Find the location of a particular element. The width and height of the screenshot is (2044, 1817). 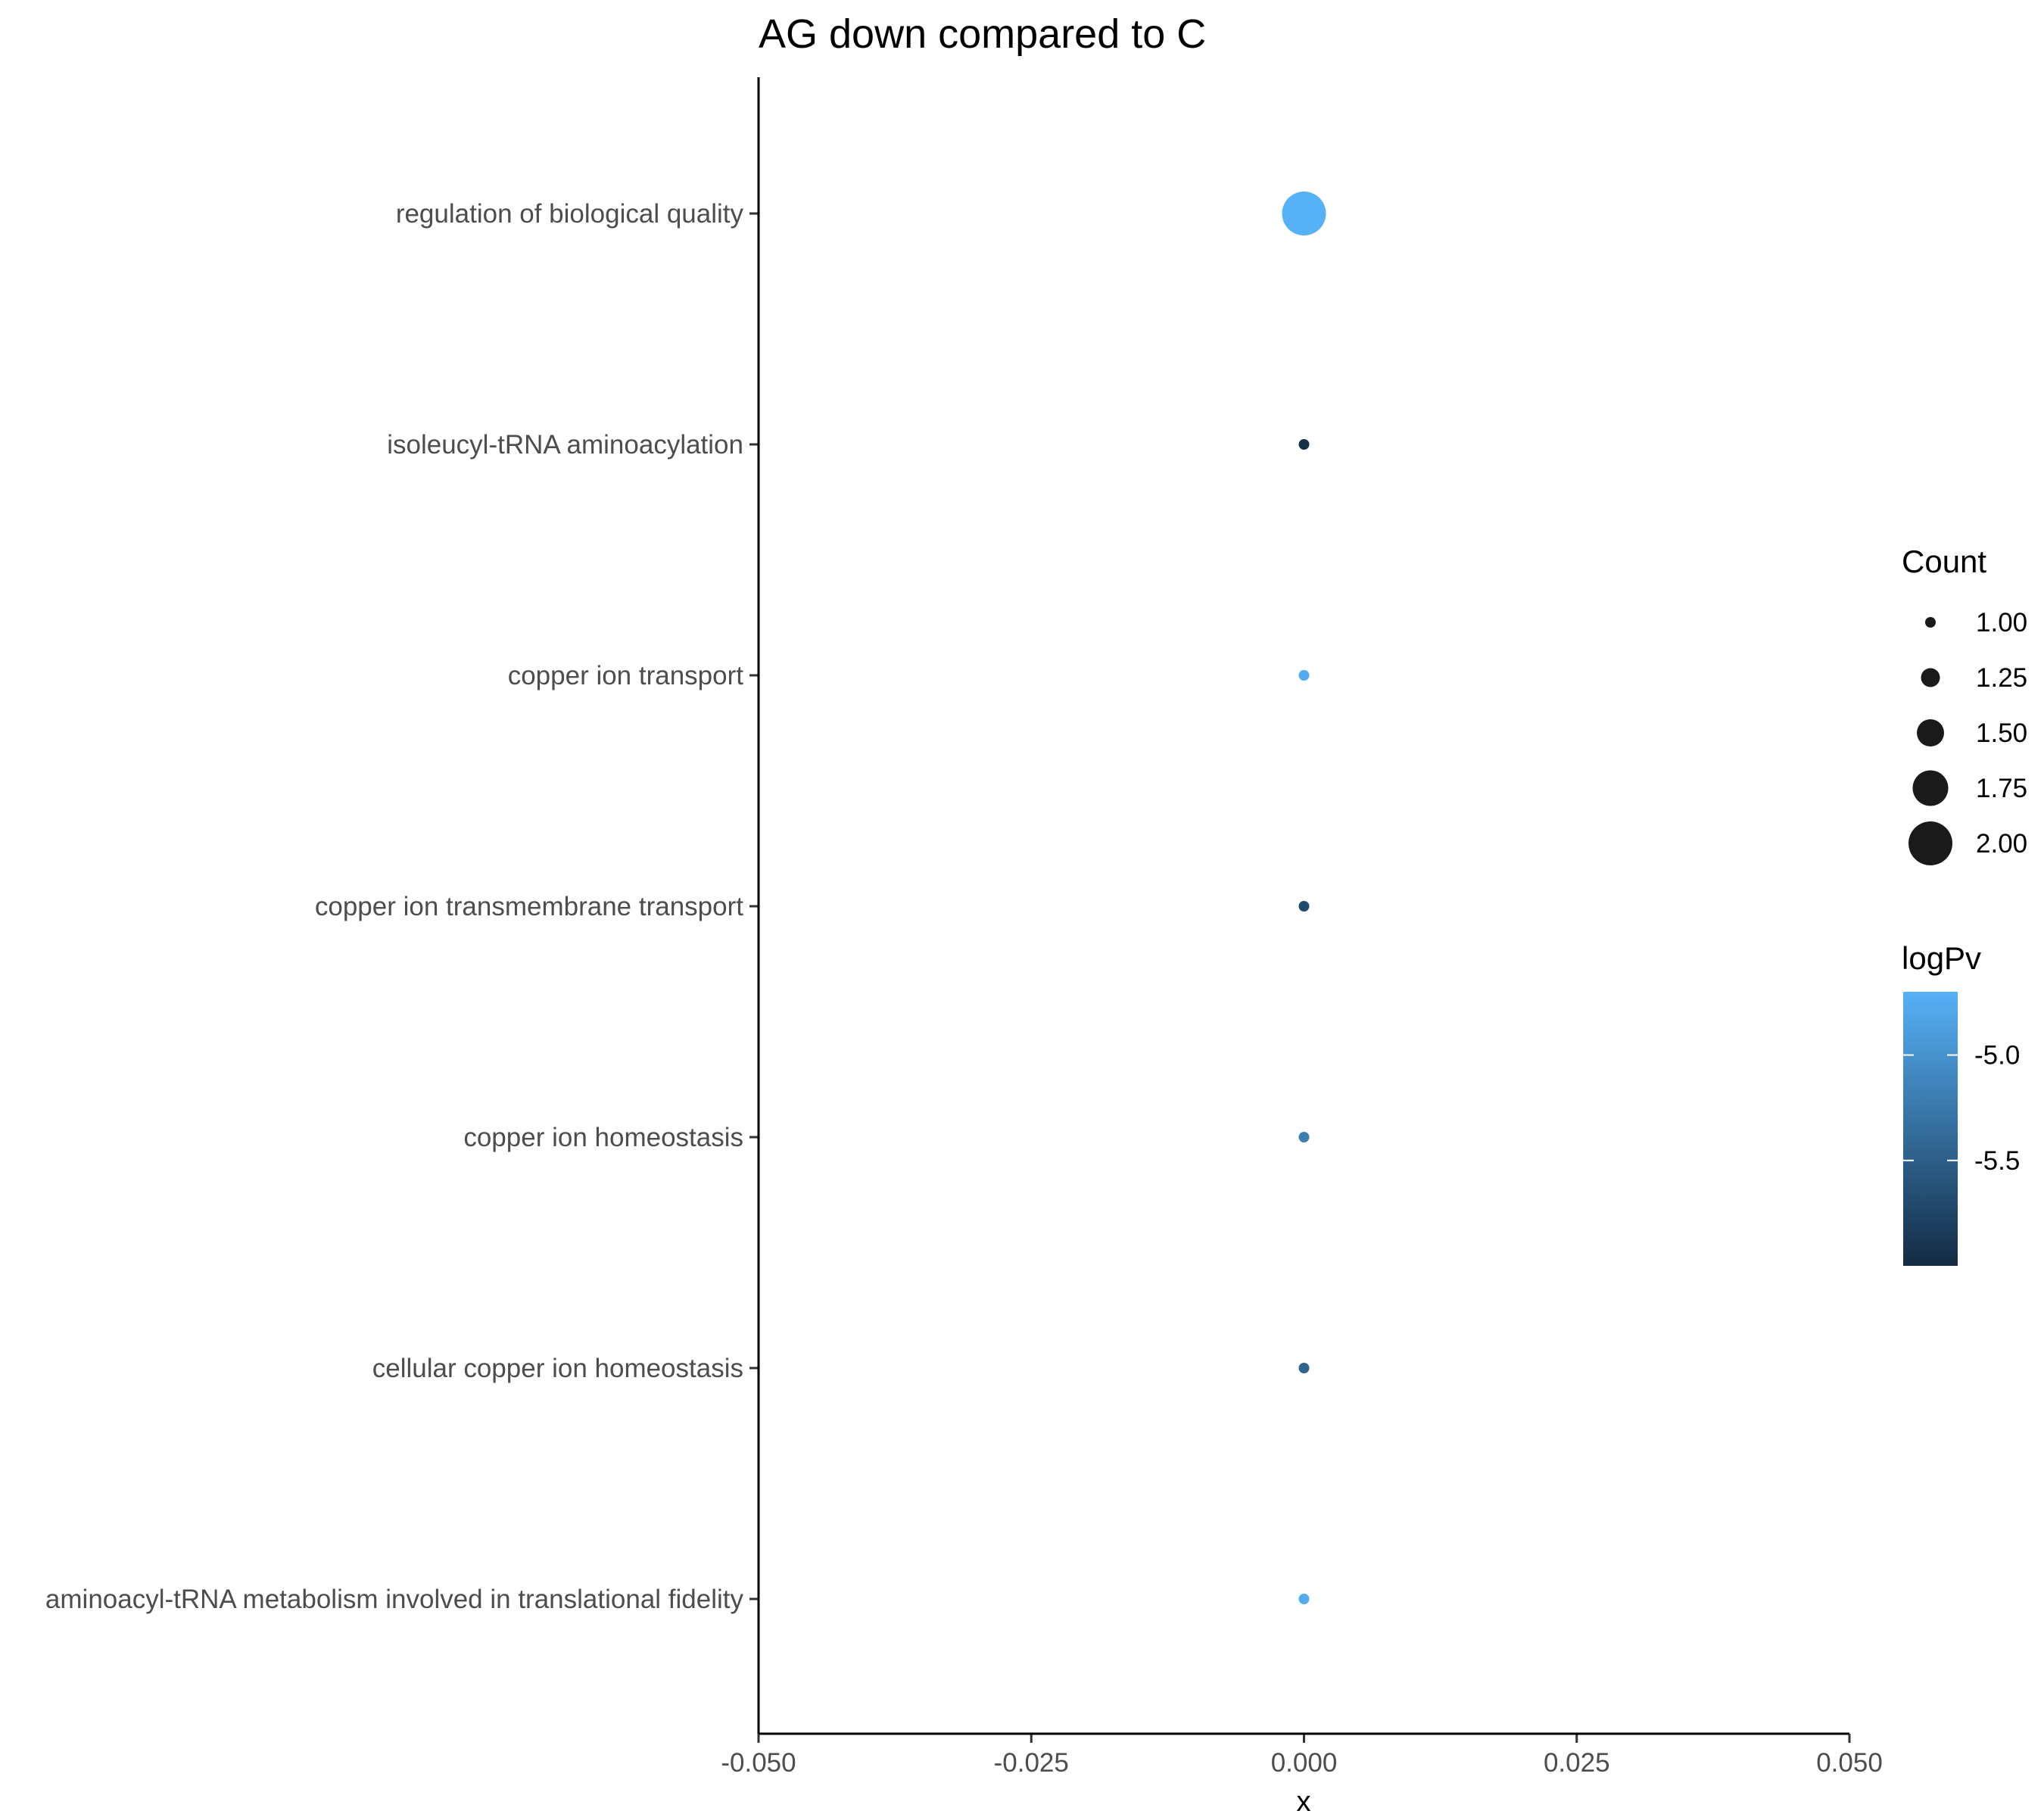

color-legend-ticks: -5.0 -5.5 is located at coordinates (1962, 1108).